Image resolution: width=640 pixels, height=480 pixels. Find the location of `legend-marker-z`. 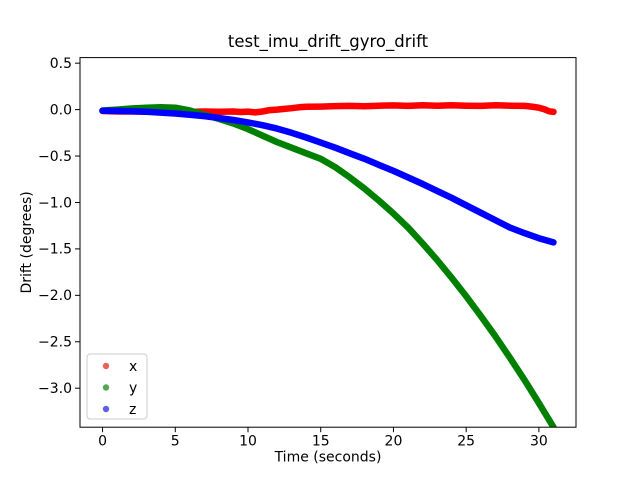

legend-marker-z is located at coordinates (106, 409).